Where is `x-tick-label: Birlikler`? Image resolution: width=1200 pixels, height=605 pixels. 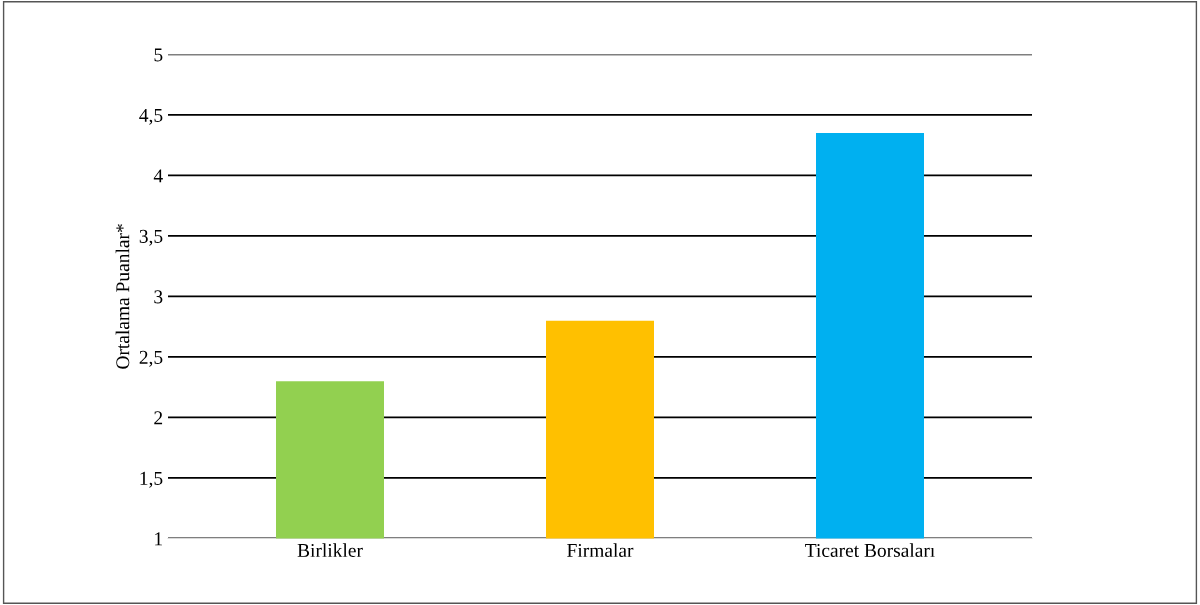
x-tick-label: Birlikler is located at coordinates (330, 550).